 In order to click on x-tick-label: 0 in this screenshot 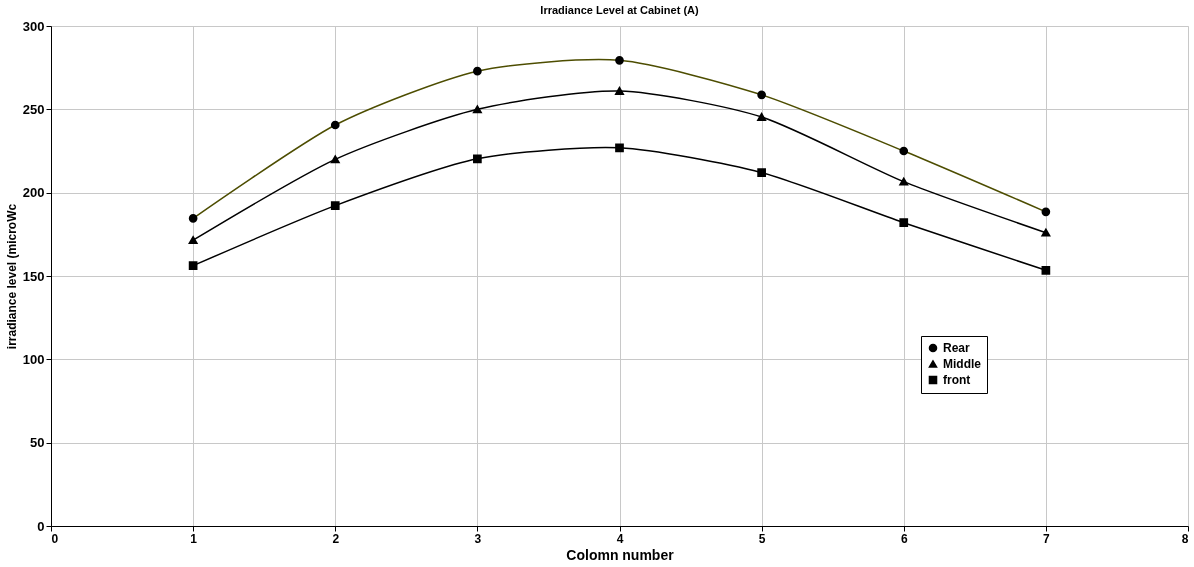, I will do `click(55, 538)`.